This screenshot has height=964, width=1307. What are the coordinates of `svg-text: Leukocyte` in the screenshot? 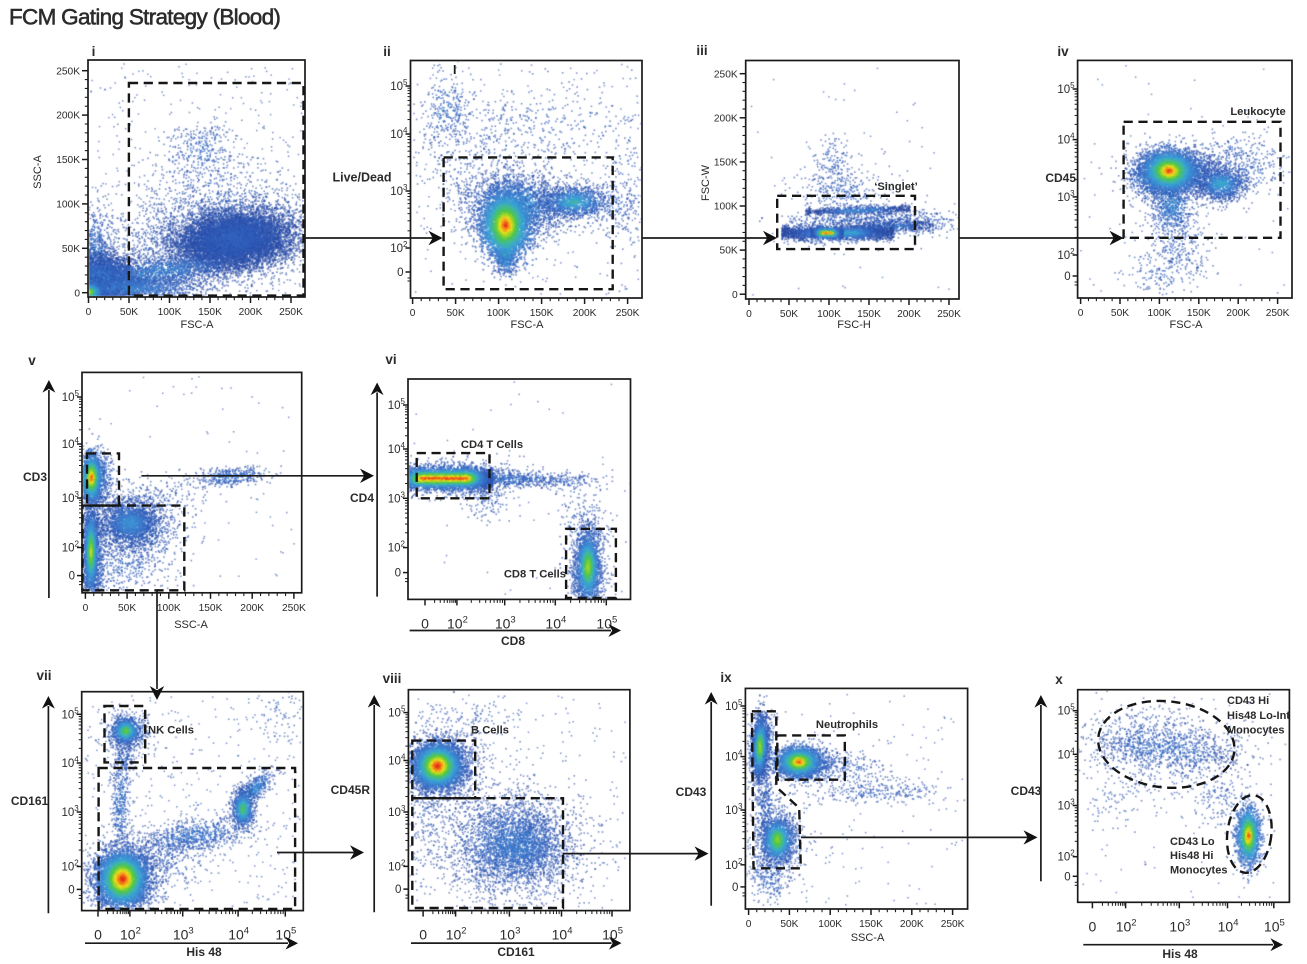 It's located at (1257, 112).